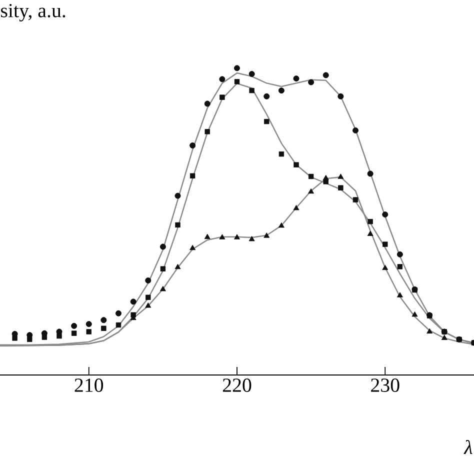 Image resolution: width=474 pixels, height=474 pixels. What do you see at coordinates (33, 13) in the screenshot?
I see `y-axis-title: sity, a.u.` at bounding box center [33, 13].